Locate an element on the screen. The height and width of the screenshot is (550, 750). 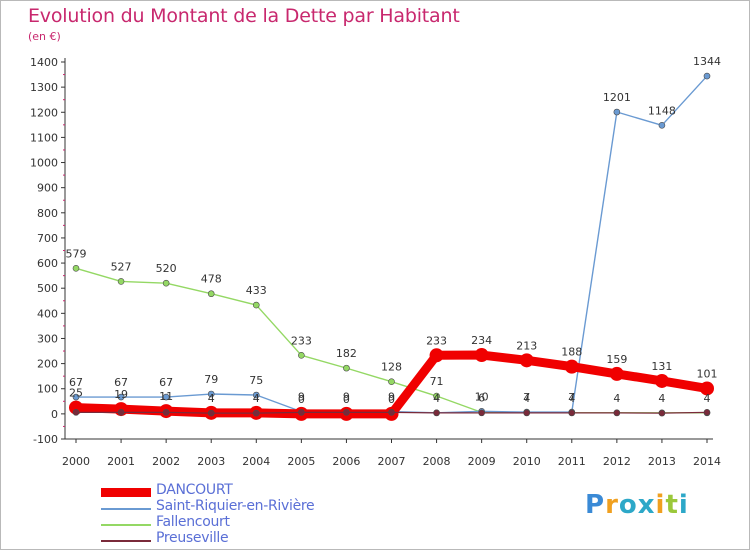
x-tick-label: 2011 is located at coordinates (572, 461).